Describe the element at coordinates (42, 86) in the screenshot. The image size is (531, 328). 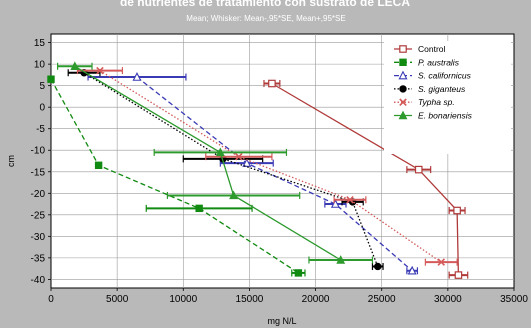
I see `y-tick-label: 5` at that location.